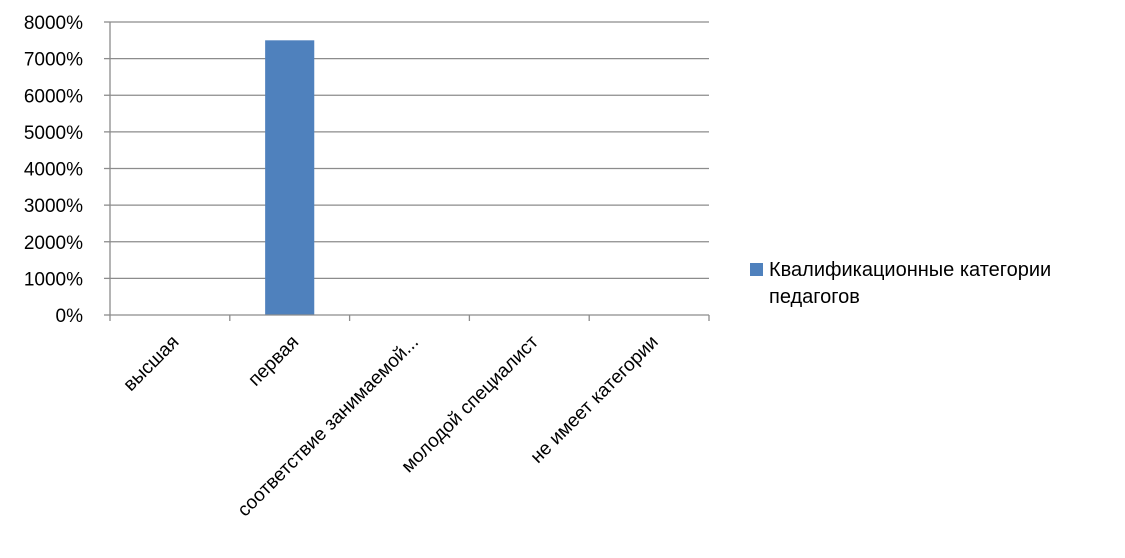 The image size is (1125, 558). Describe the element at coordinates (53, 60) in the screenshot. I see `y-tick-label: 7000%` at that location.